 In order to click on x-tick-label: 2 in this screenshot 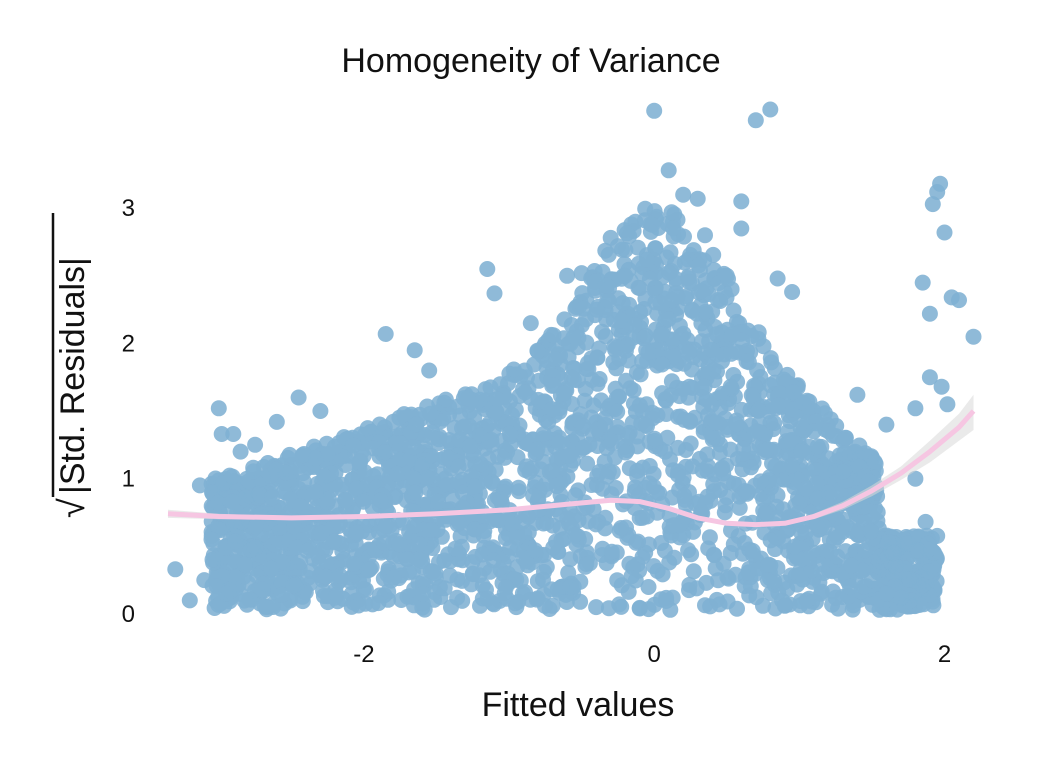, I will do `click(944, 654)`.